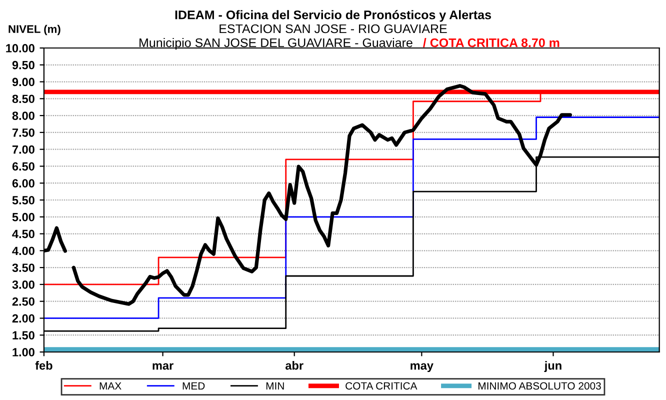 The width and height of the screenshot is (666, 400). Describe the element at coordinates (111, 386) in the screenshot. I see `legend-label: MAX` at that location.